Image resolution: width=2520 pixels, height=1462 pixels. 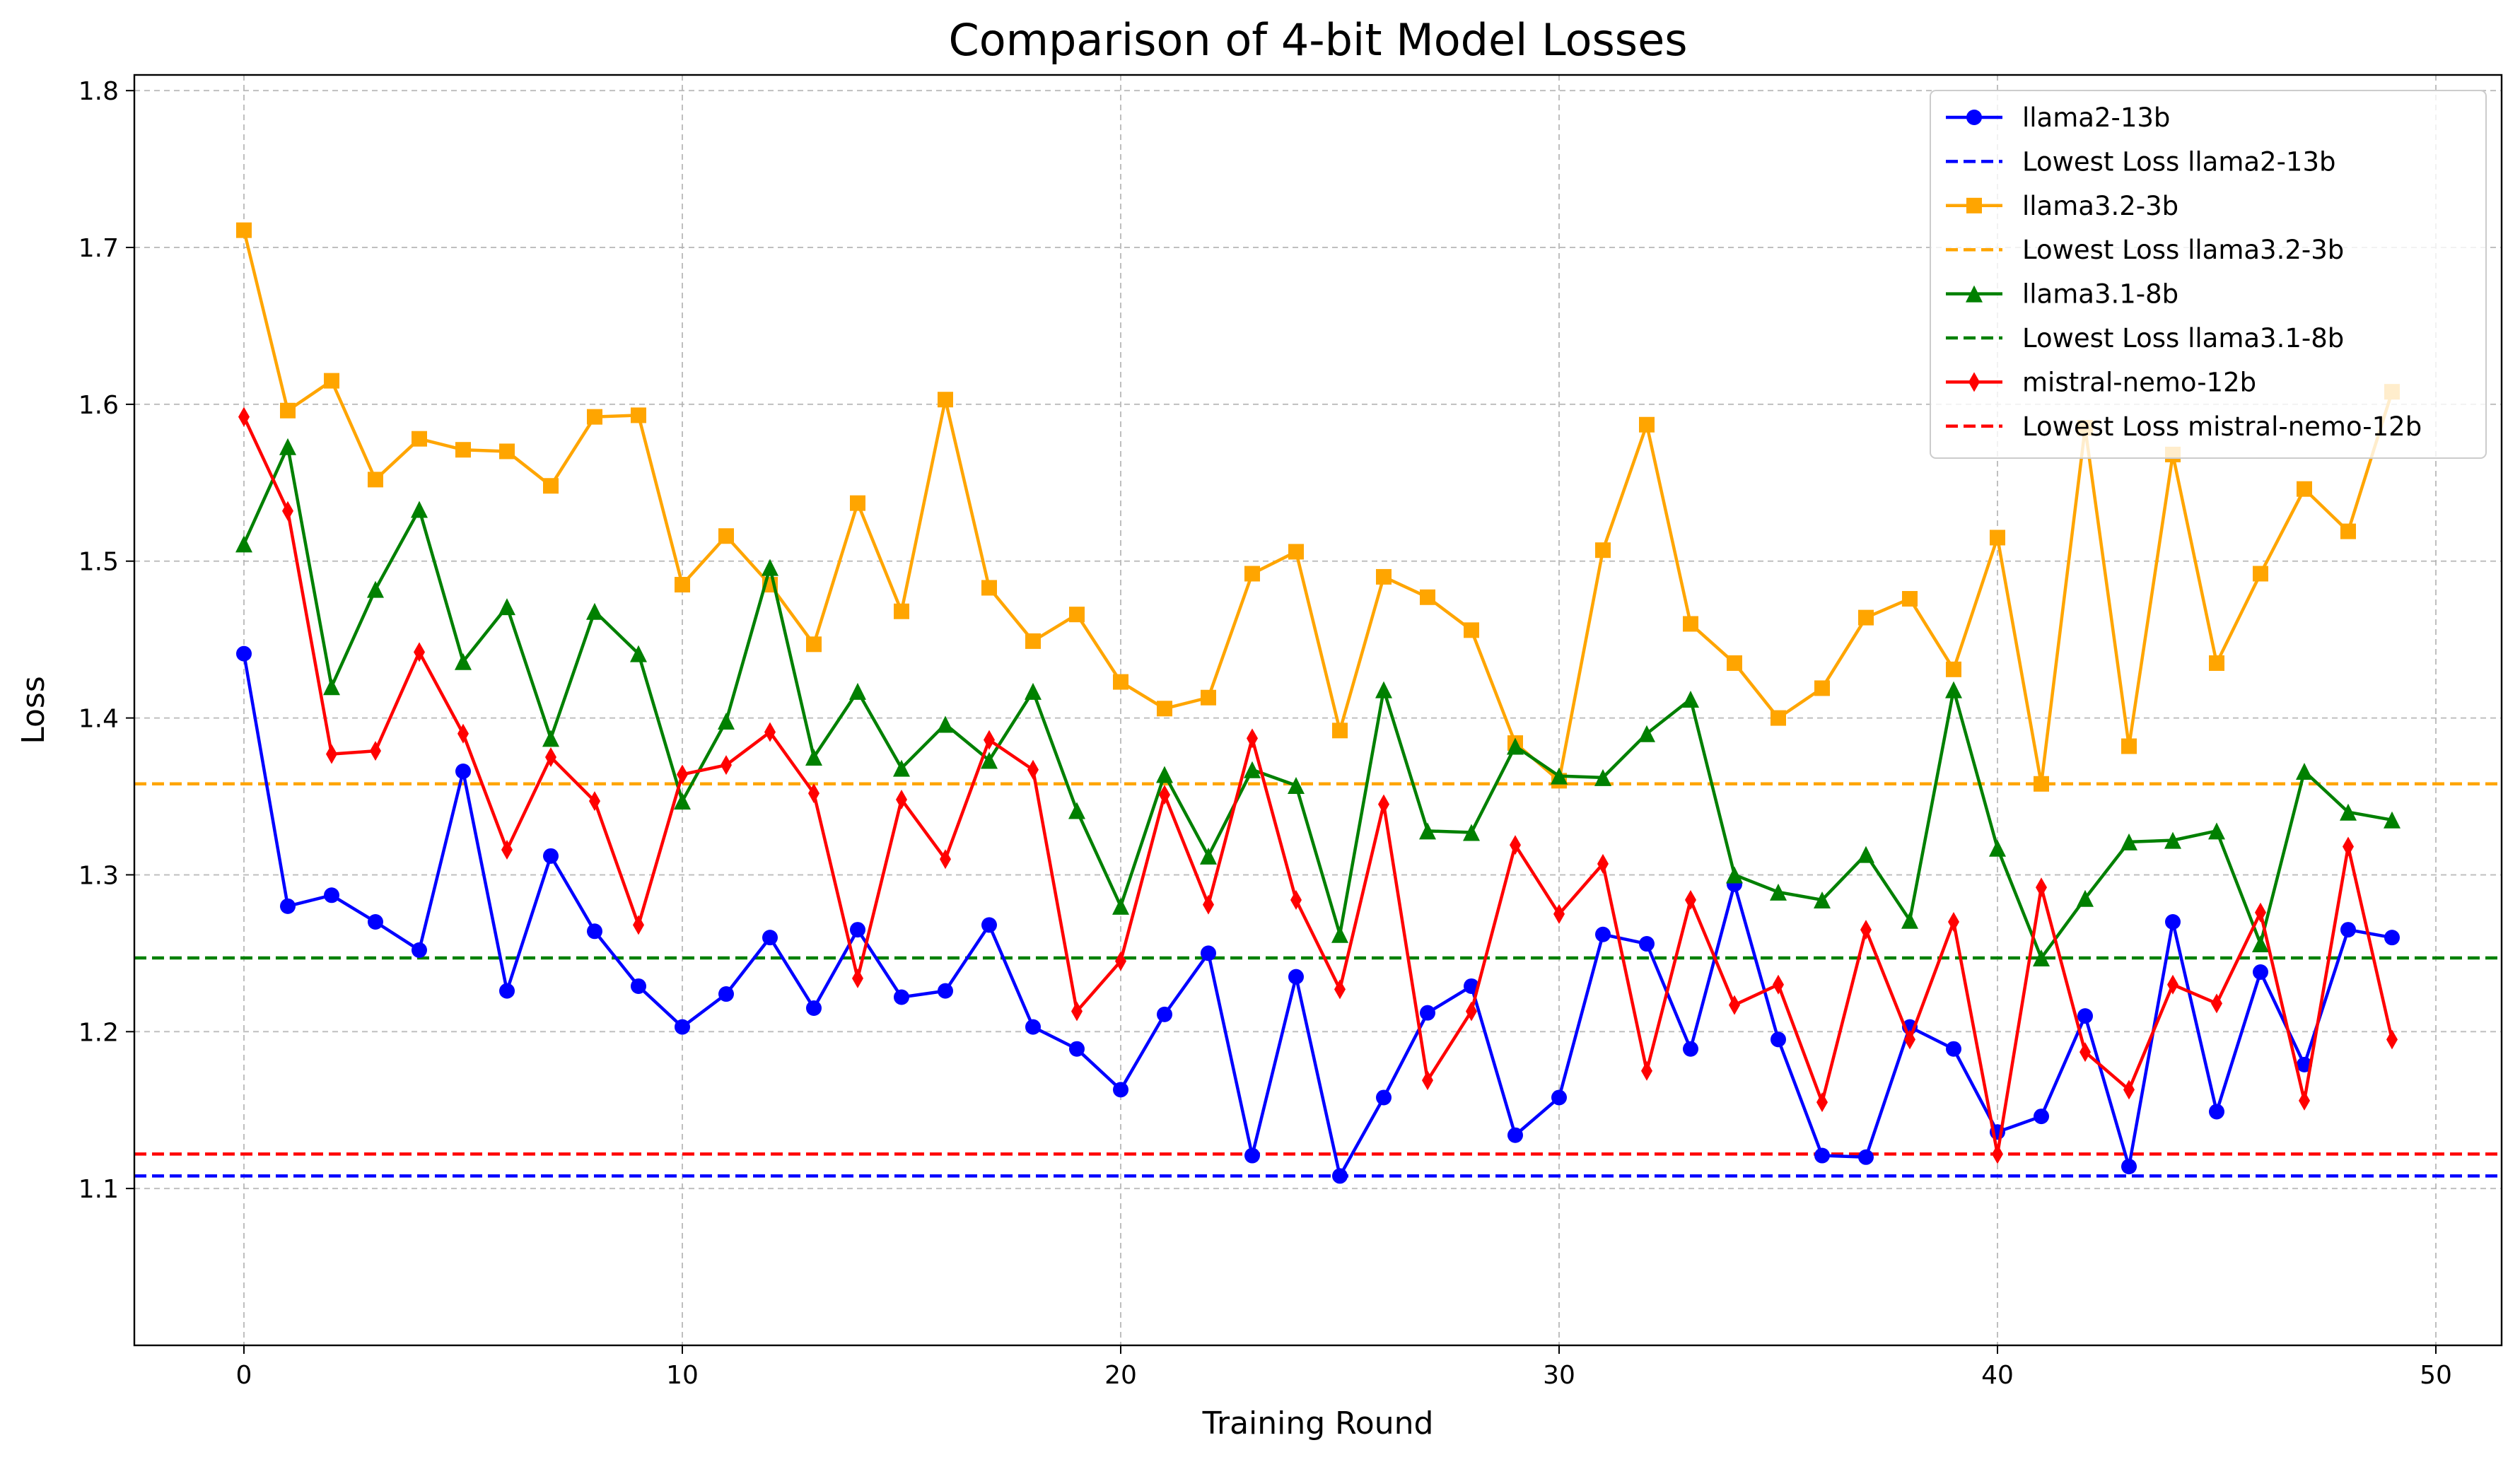 What do you see at coordinates (682, 1375) in the screenshot?
I see `x-tick-label: 10` at bounding box center [682, 1375].